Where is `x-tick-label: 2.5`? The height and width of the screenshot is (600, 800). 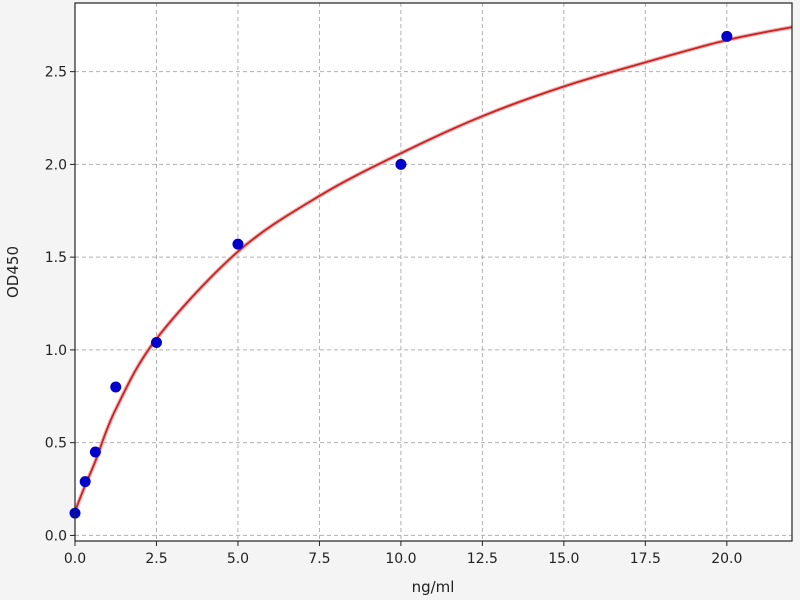
x-tick-label: 2.5 is located at coordinates (156, 559).